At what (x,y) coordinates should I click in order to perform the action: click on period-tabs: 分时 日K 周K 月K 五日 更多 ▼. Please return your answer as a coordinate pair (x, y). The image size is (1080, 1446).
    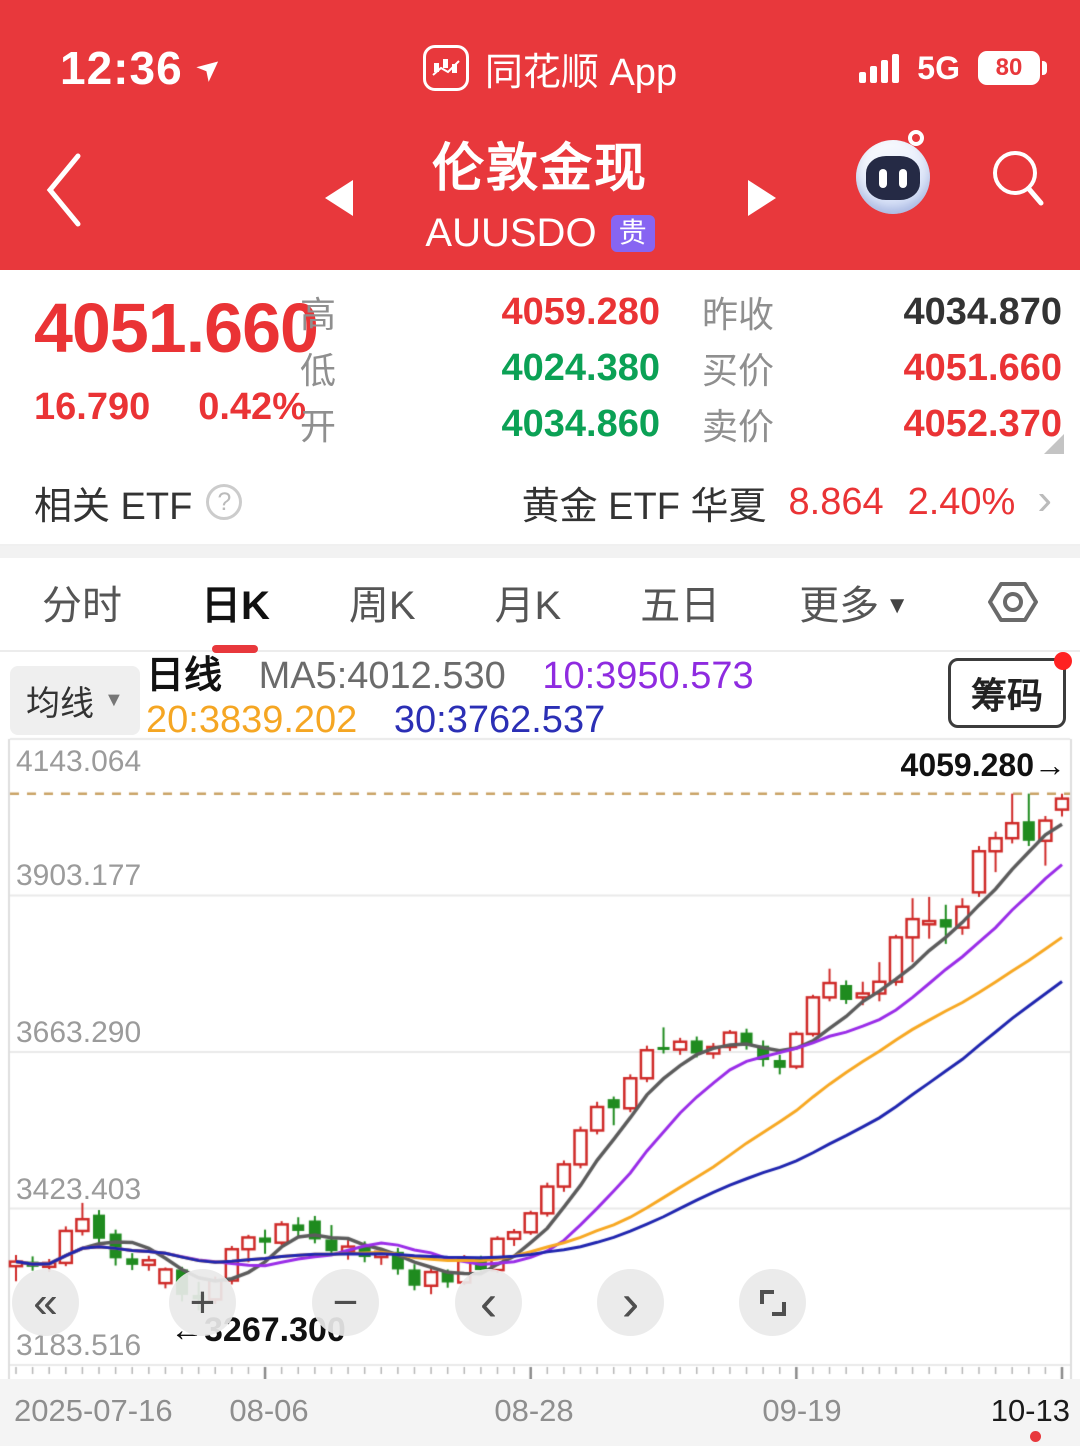
    Looking at the image, I should click on (540, 605).